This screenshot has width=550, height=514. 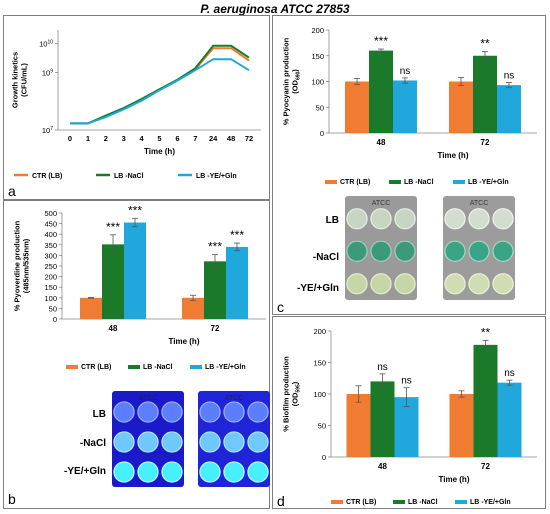 What do you see at coordinates (195, 138) in the screenshot?
I see `x-tick-label: 7` at bounding box center [195, 138].